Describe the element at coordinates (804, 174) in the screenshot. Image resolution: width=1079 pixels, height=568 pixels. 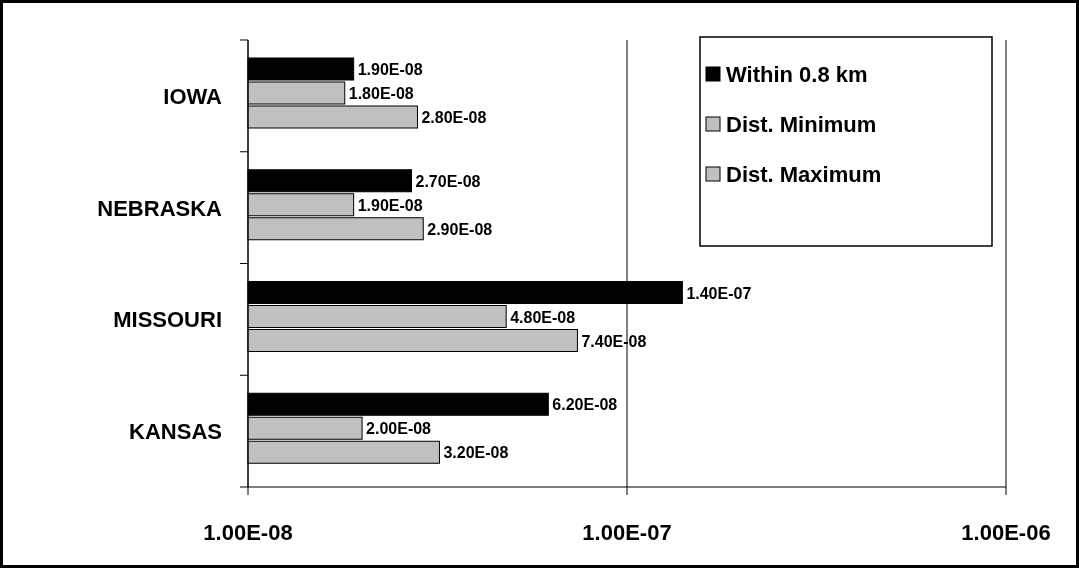
I see `legend-label: Dist. Maximum` at that location.